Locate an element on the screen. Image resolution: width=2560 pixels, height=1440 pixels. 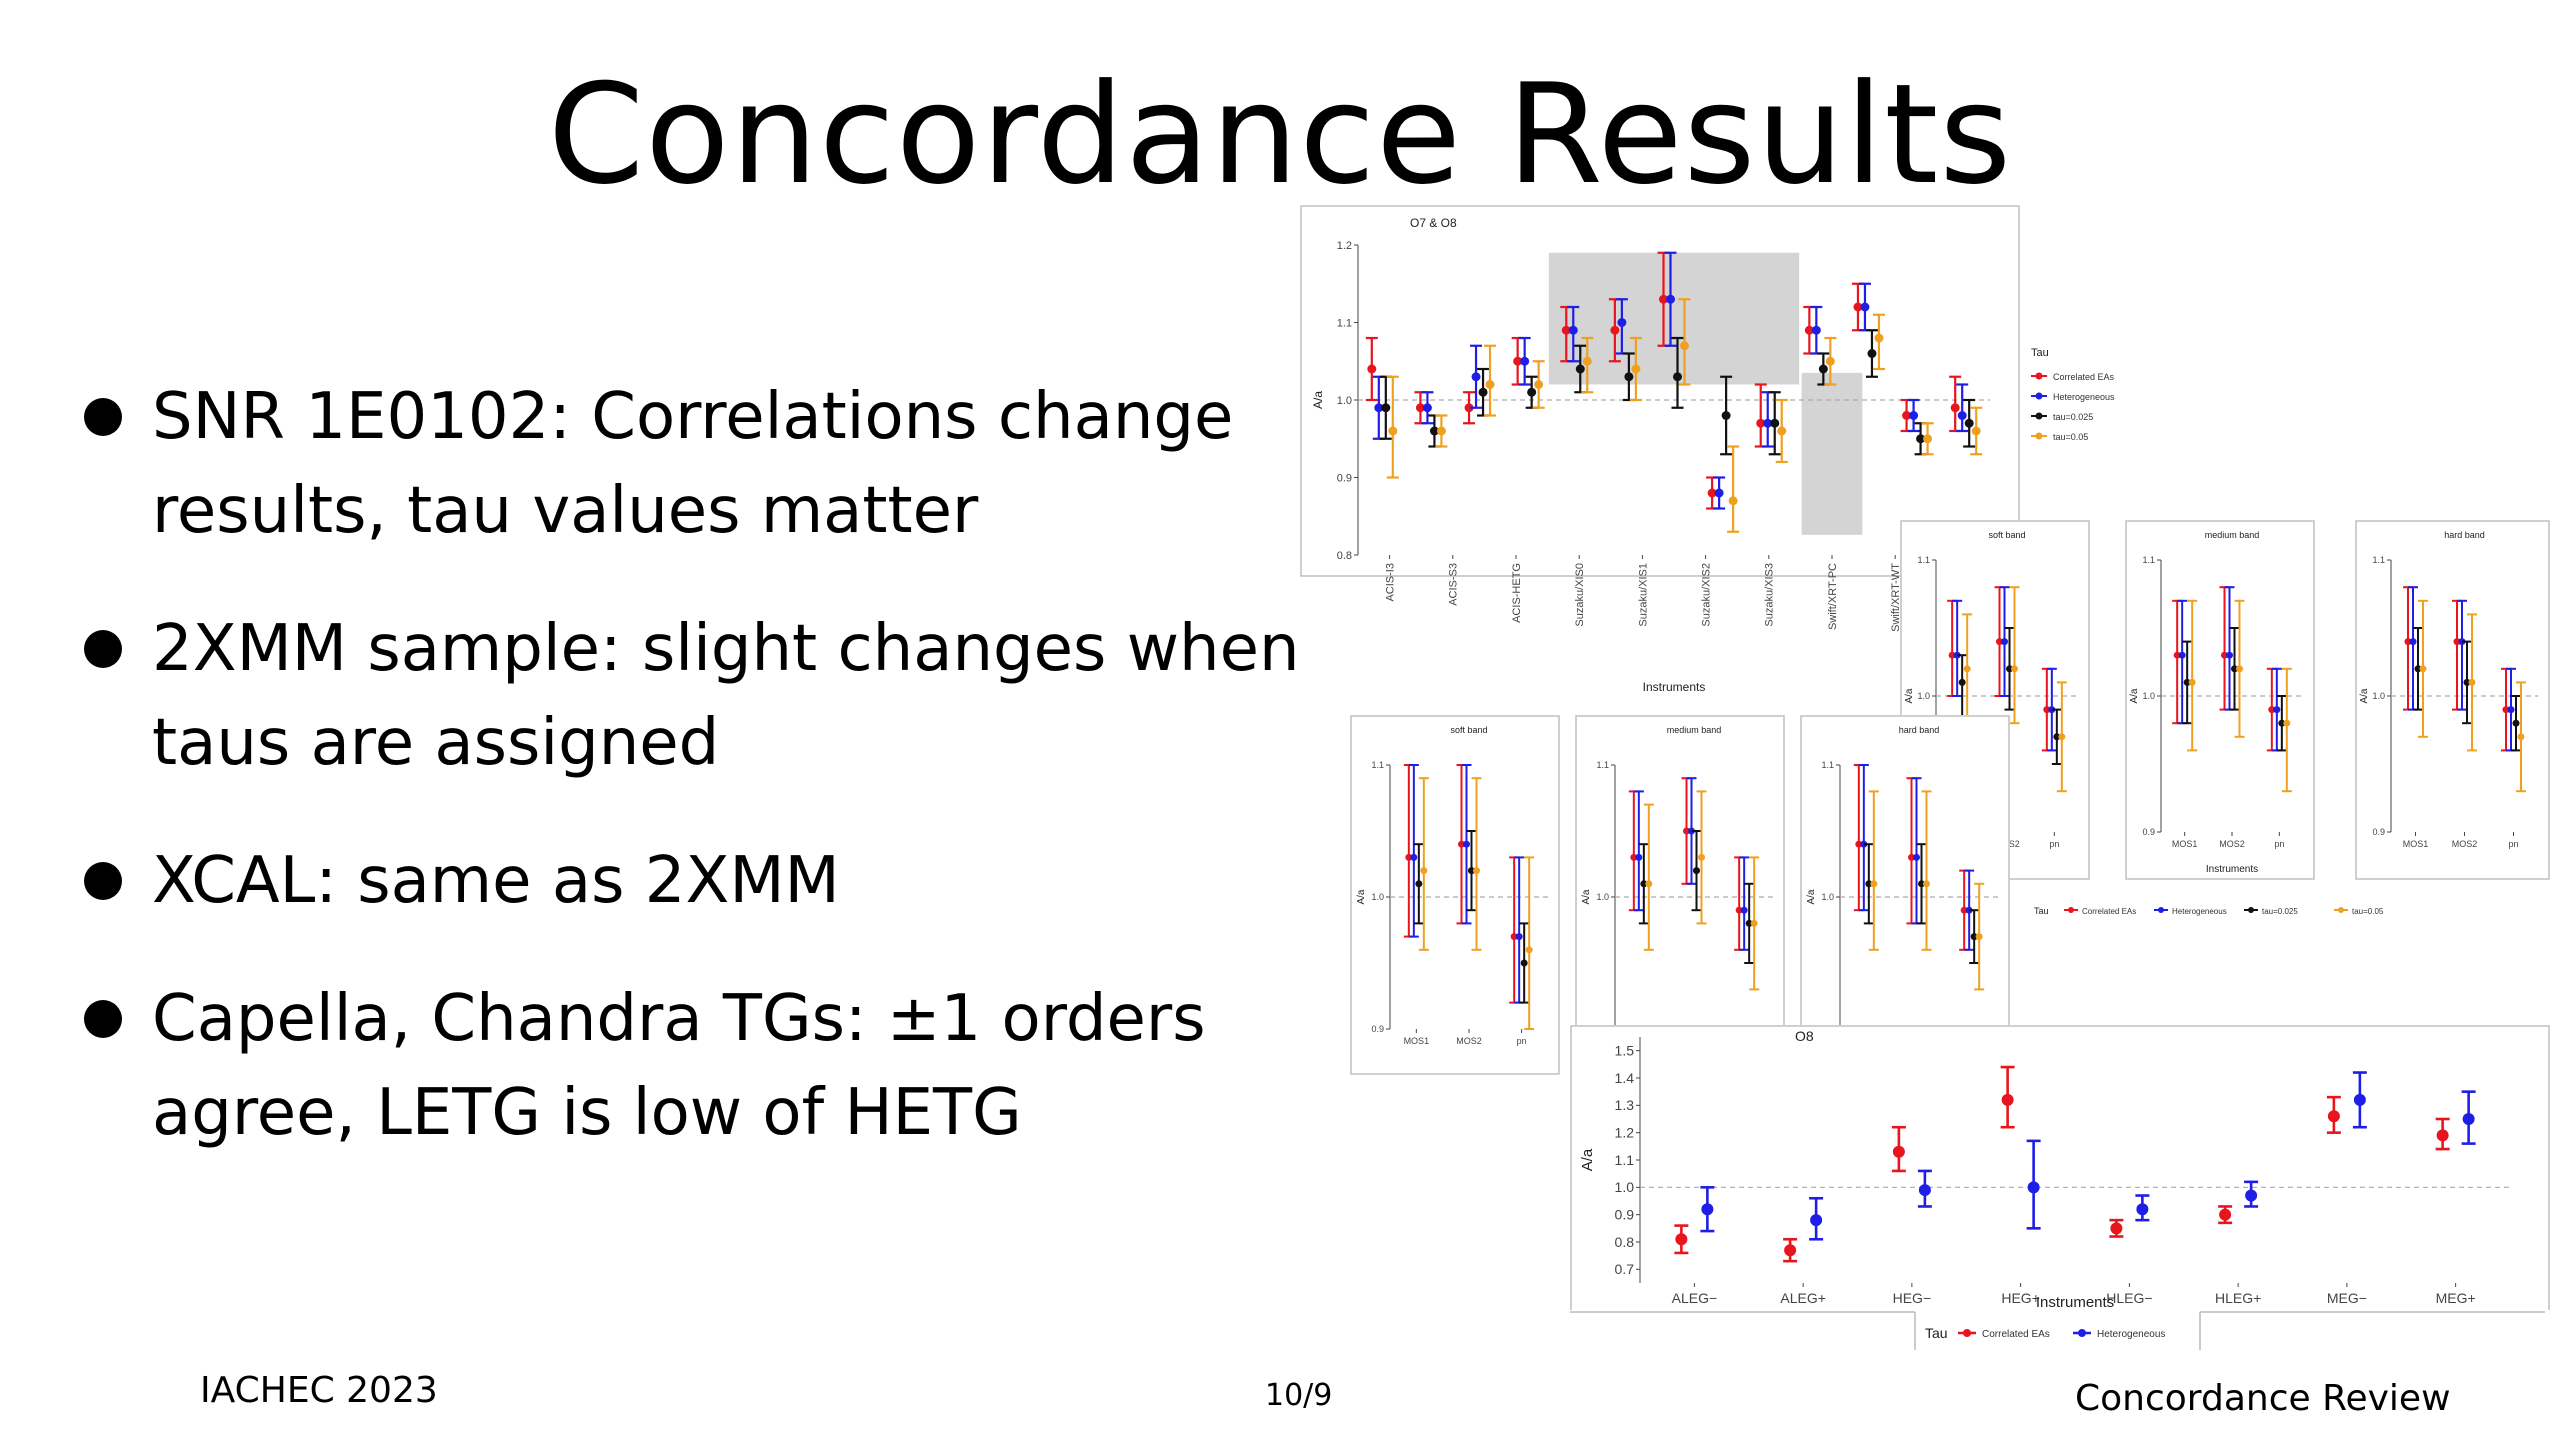
legend-label: Heterogeneous is located at coordinates (2084, 397).